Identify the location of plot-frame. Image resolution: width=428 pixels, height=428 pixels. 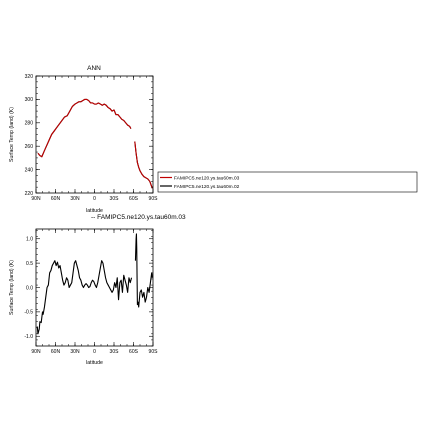
(94, 134).